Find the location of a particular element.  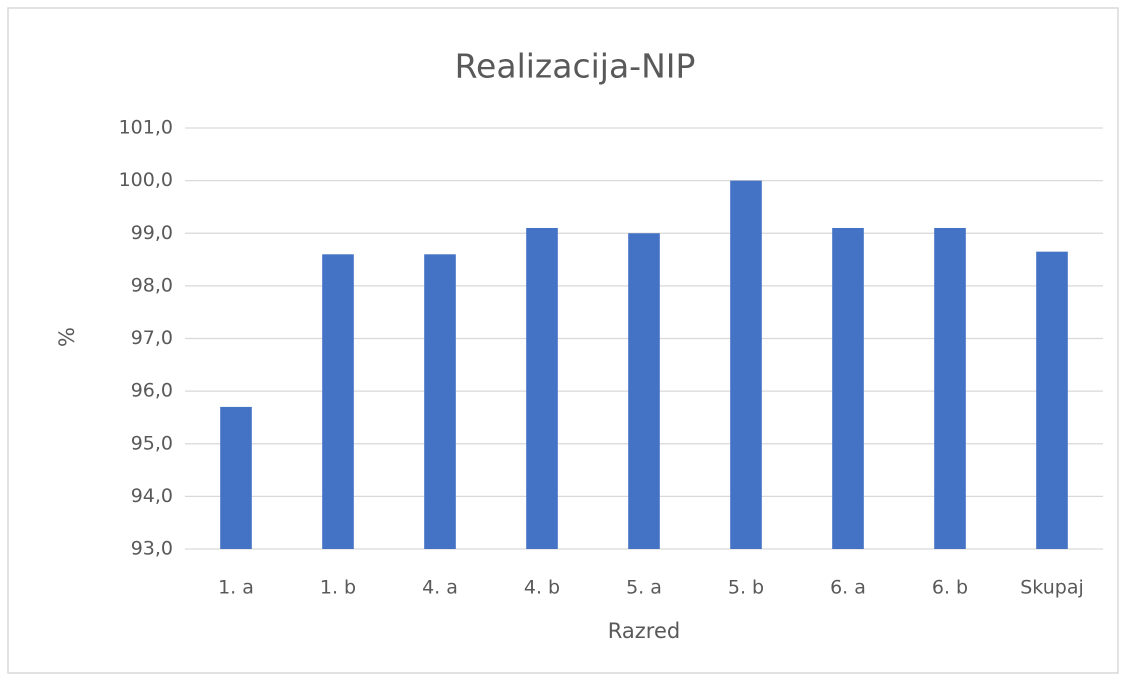

x-tick-label: 6. b is located at coordinates (950, 588).